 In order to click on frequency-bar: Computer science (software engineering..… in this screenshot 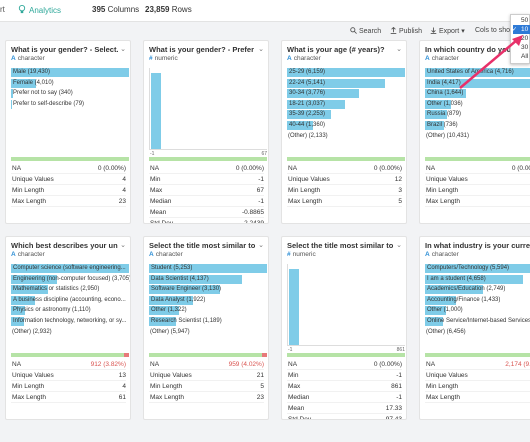, I will do `click(70, 268)`.